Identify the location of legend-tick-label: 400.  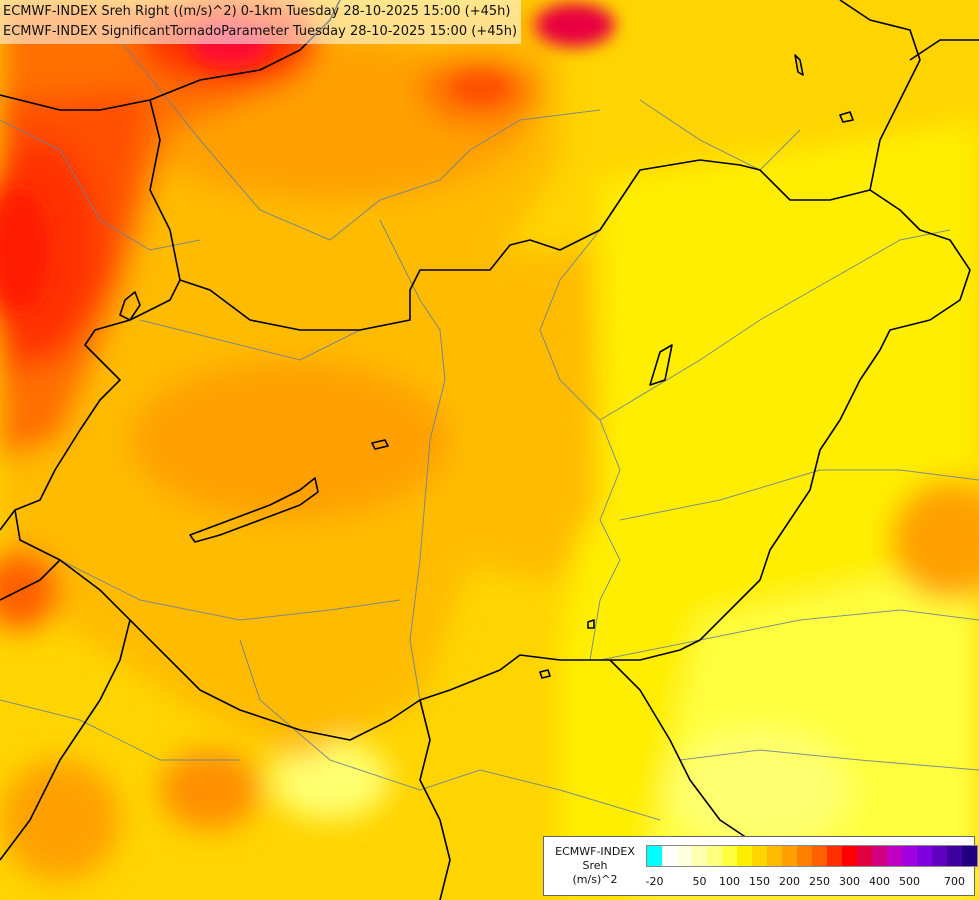
(879, 881).